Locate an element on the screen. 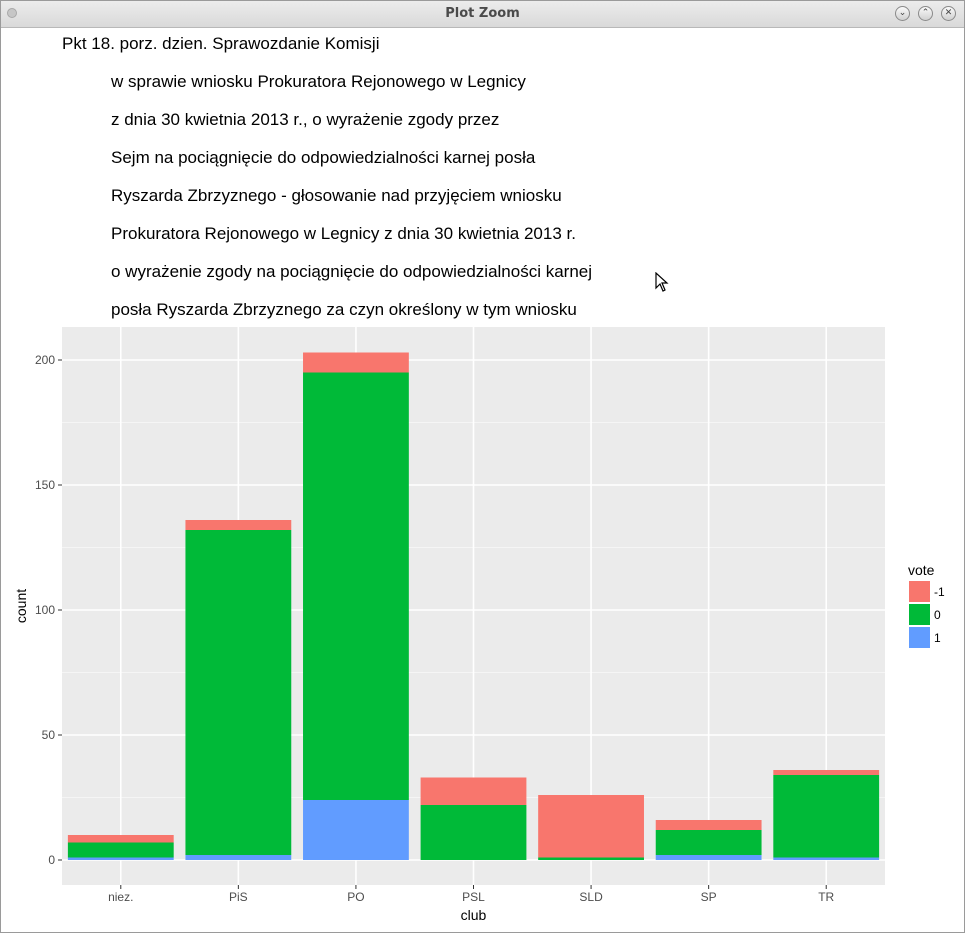 The height and width of the screenshot is (933, 965). y-tick-label: 150 is located at coordinates (45, 485).